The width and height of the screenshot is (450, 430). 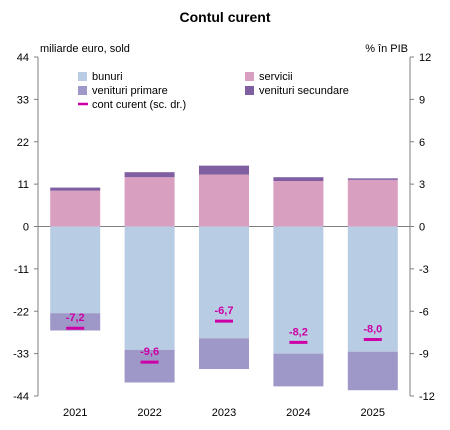 I want to click on right-axis-unit: % în PIB, so click(x=386, y=49).